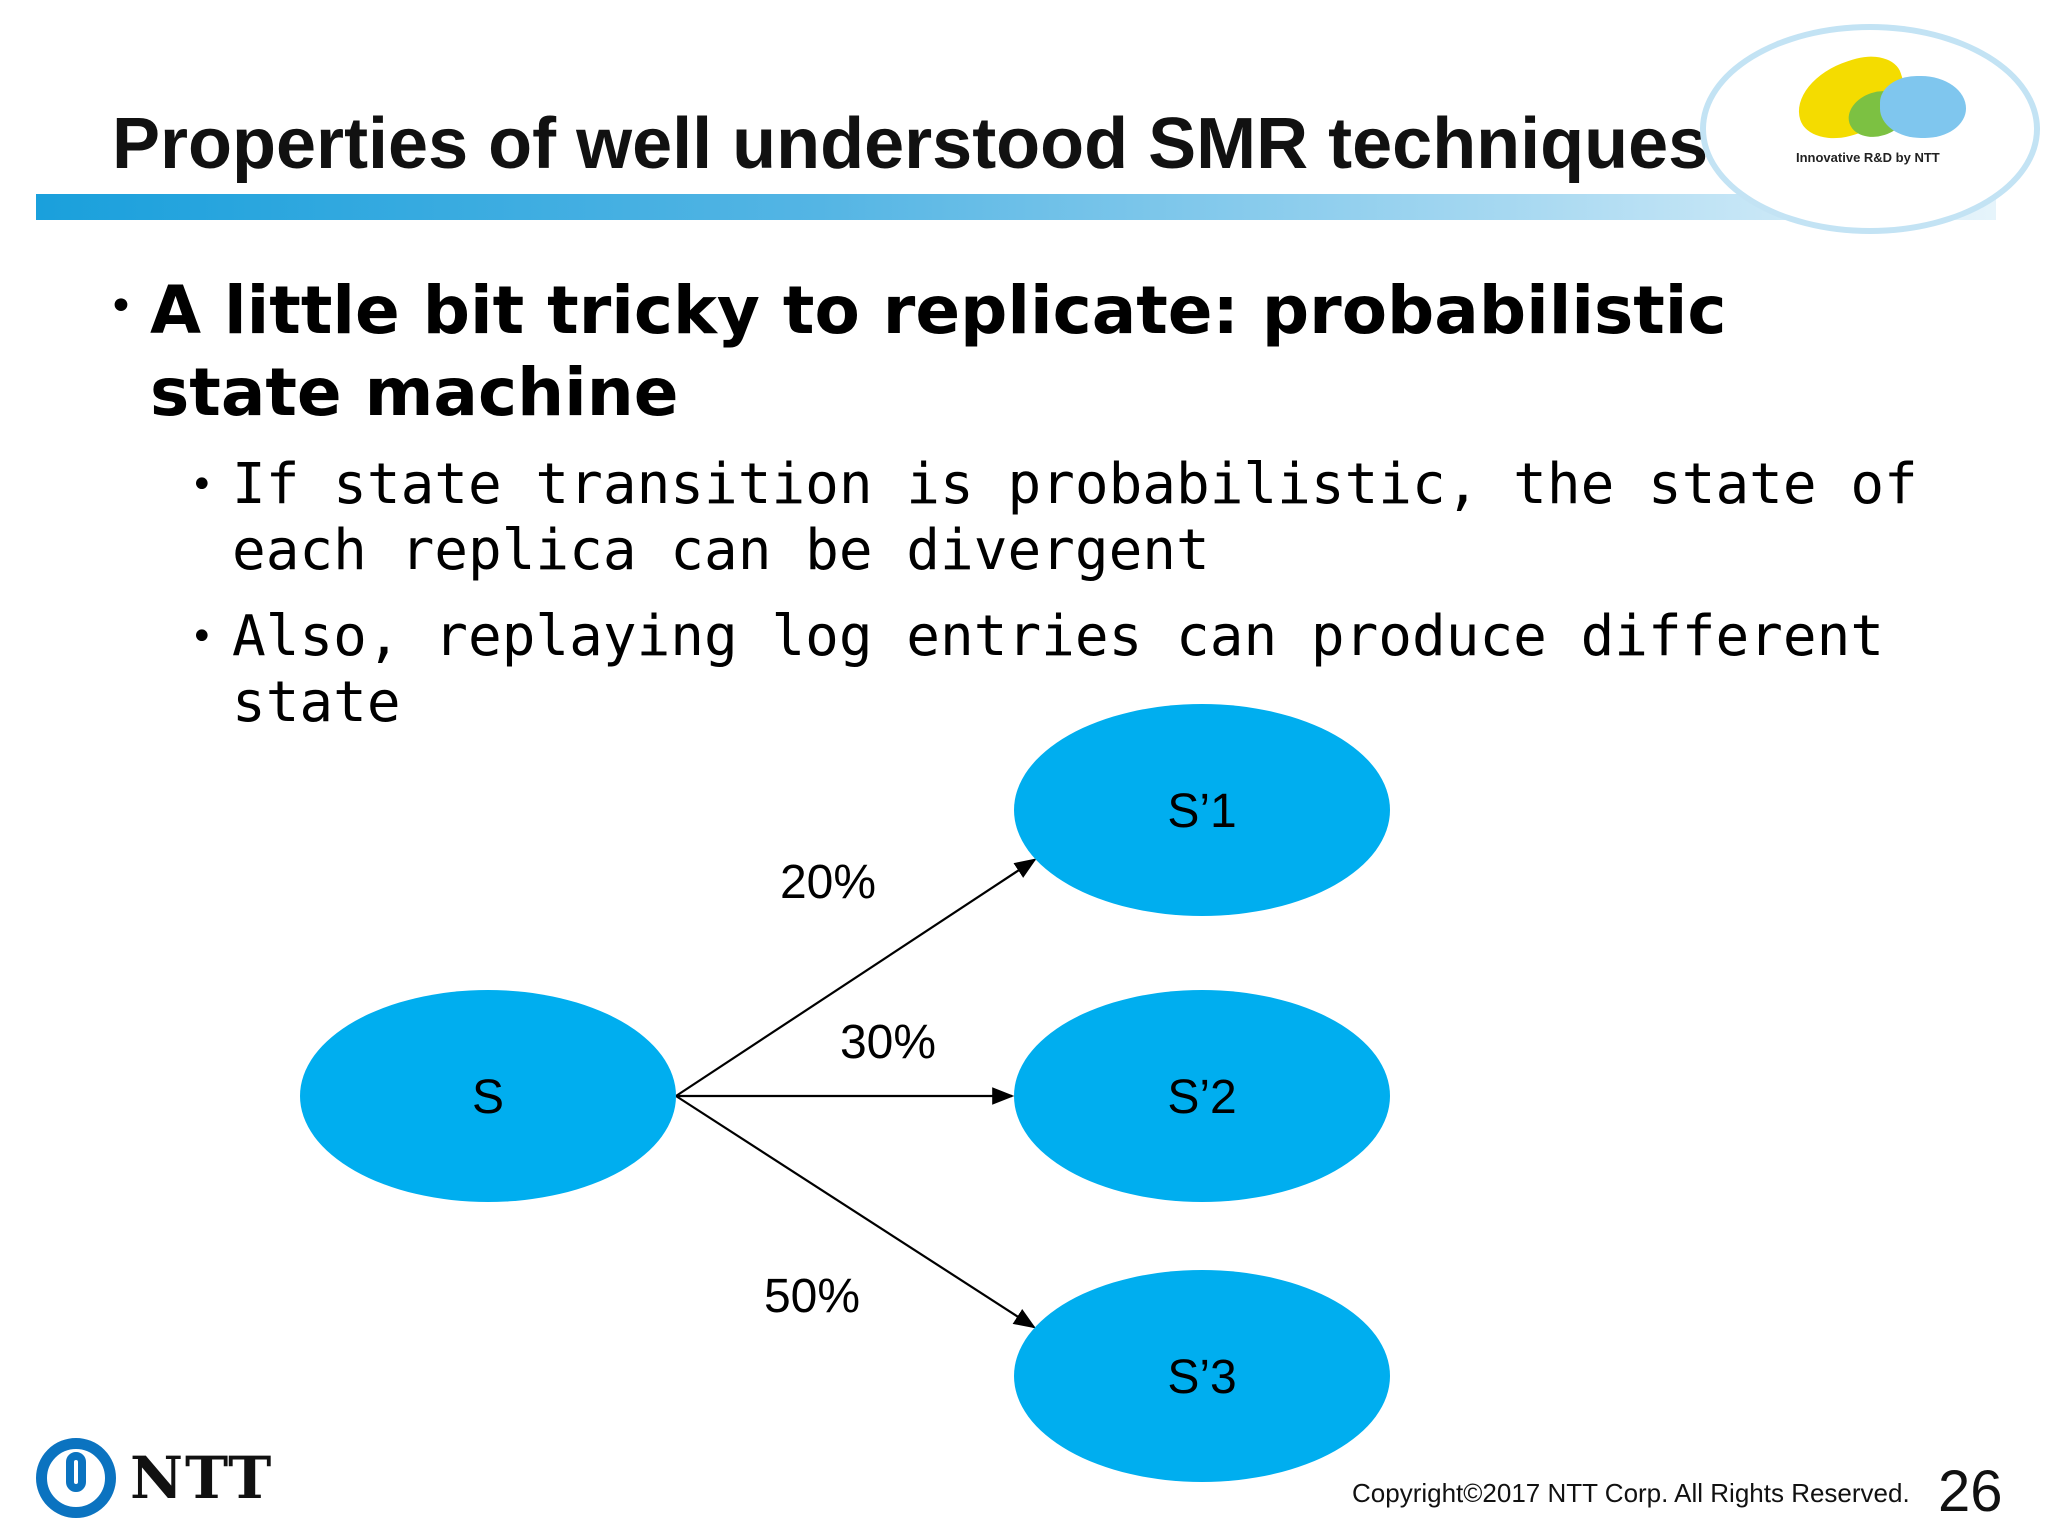 The image size is (2048, 1536). I want to click on state-node-s2, so click(1202, 1096).